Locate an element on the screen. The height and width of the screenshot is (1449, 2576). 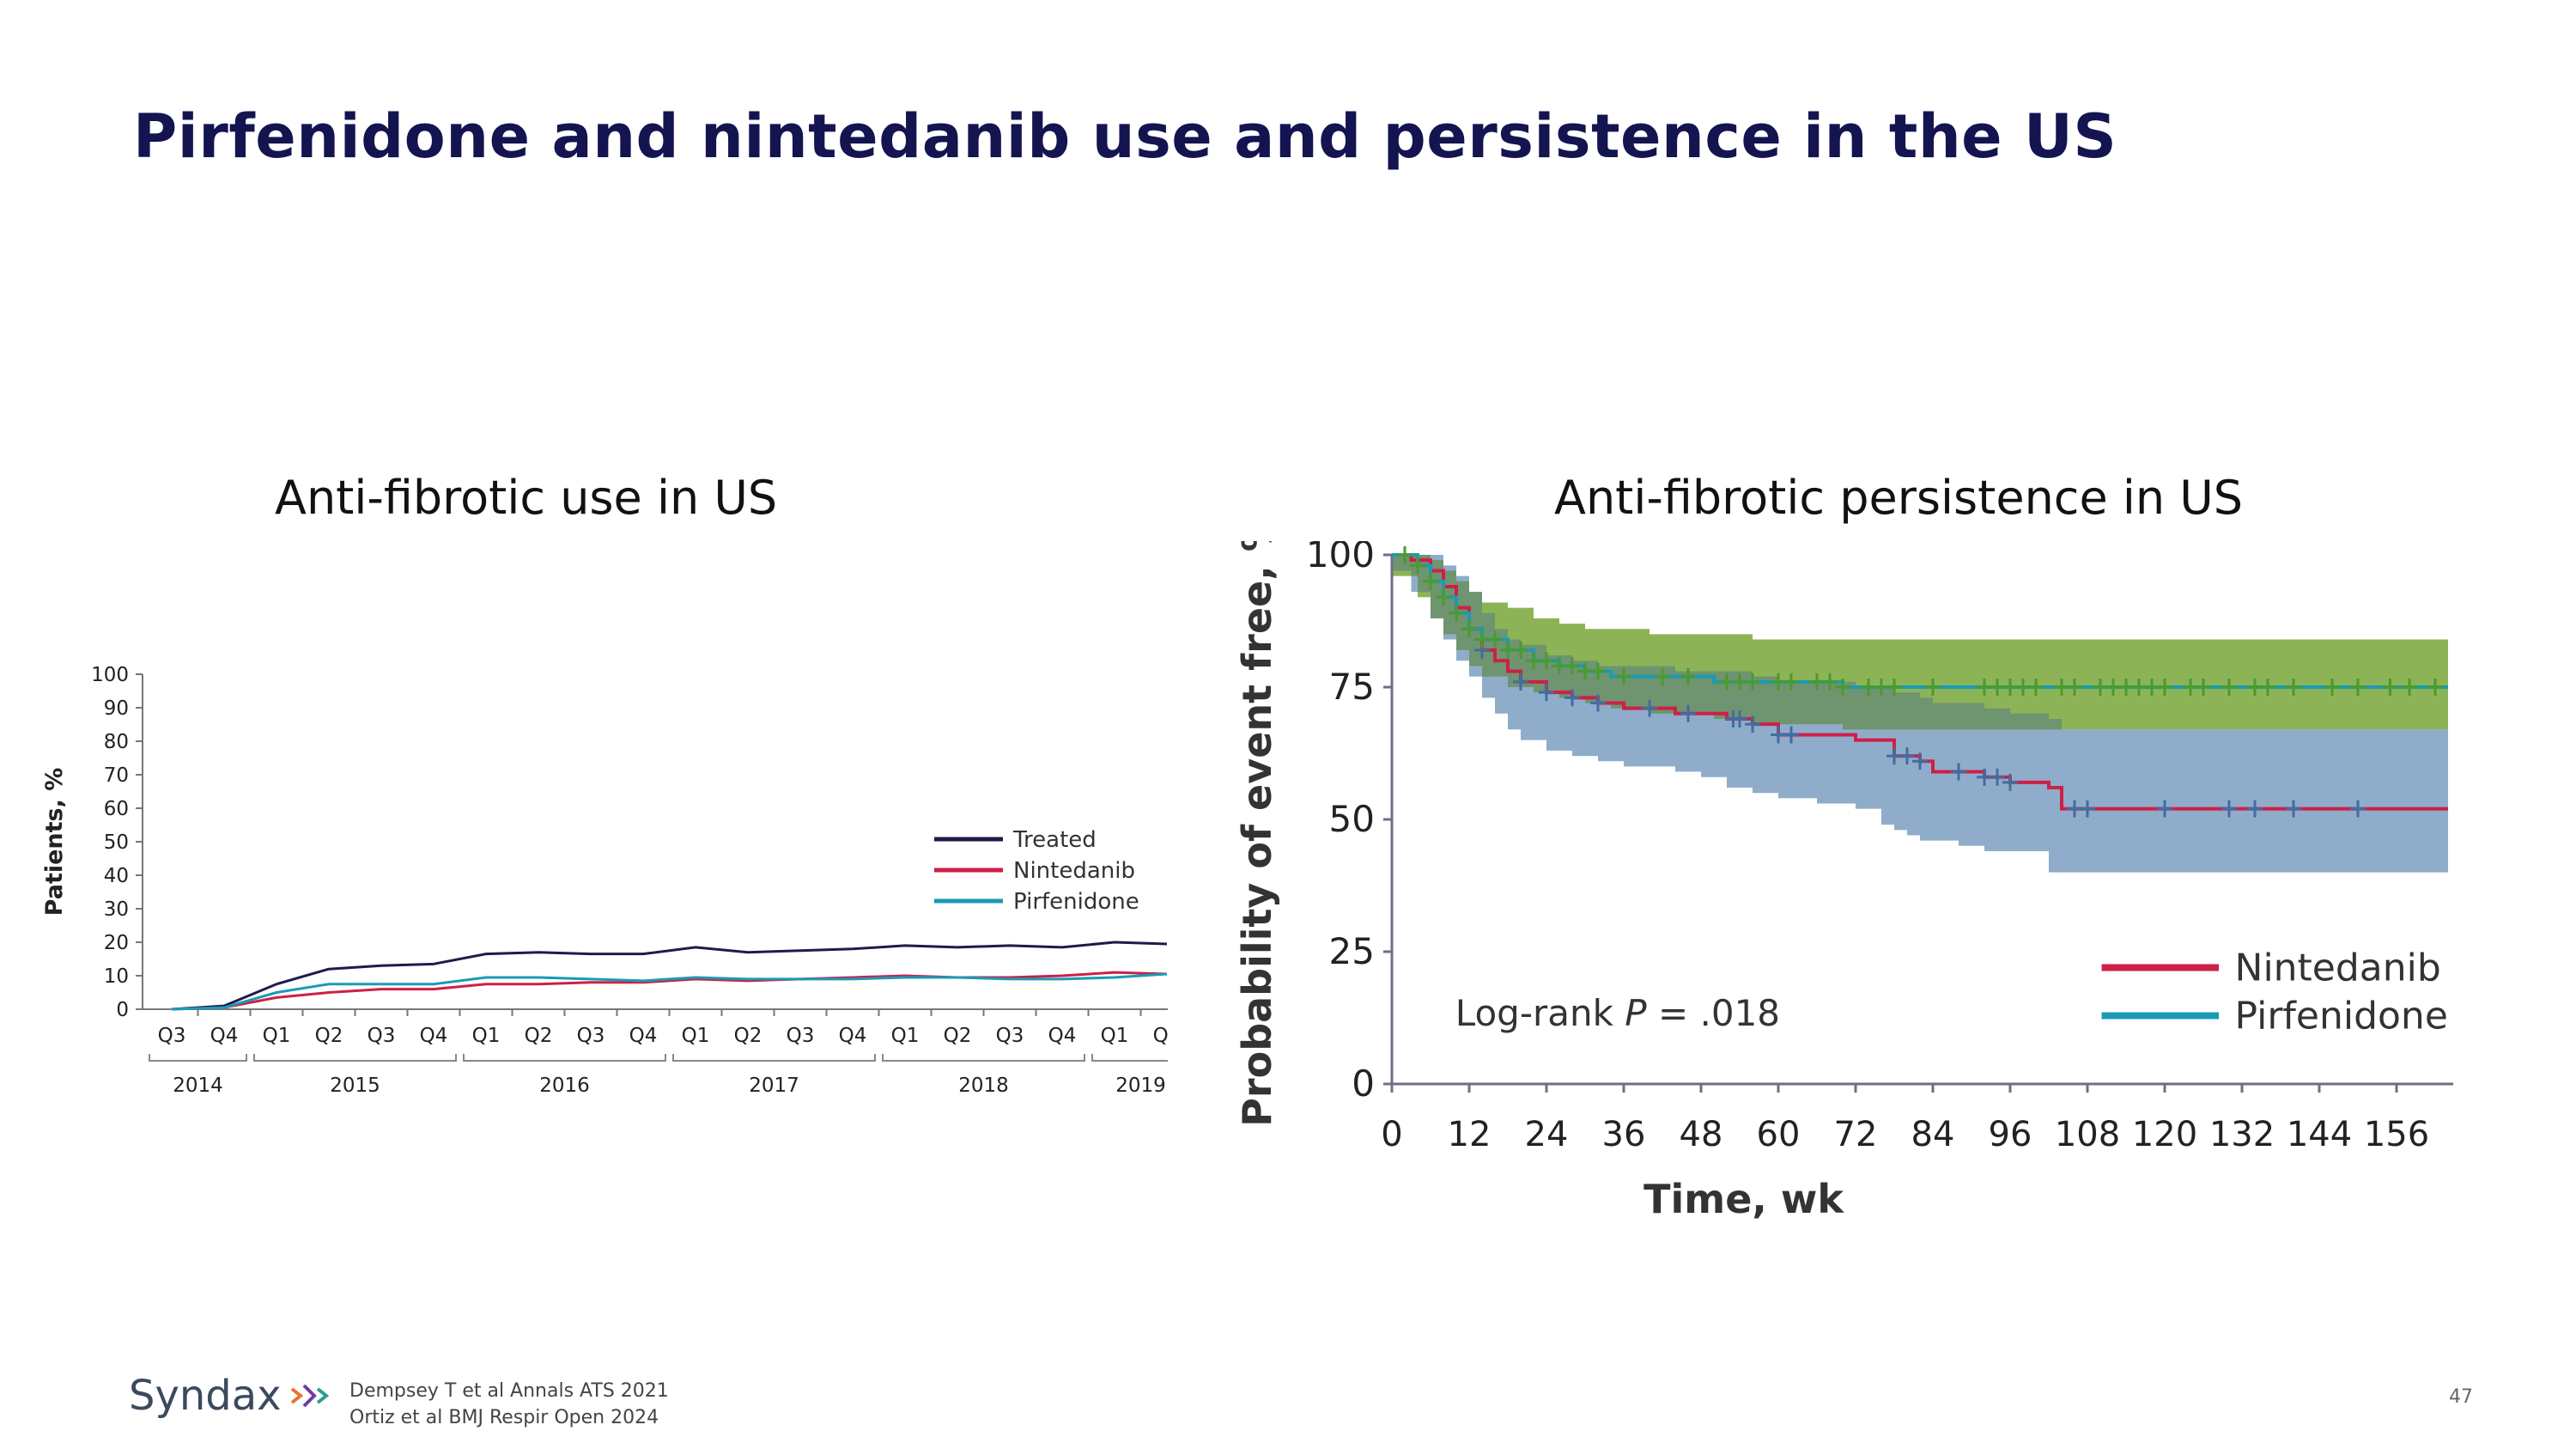
annotation-p: P is located at coordinates (1636, 1013).